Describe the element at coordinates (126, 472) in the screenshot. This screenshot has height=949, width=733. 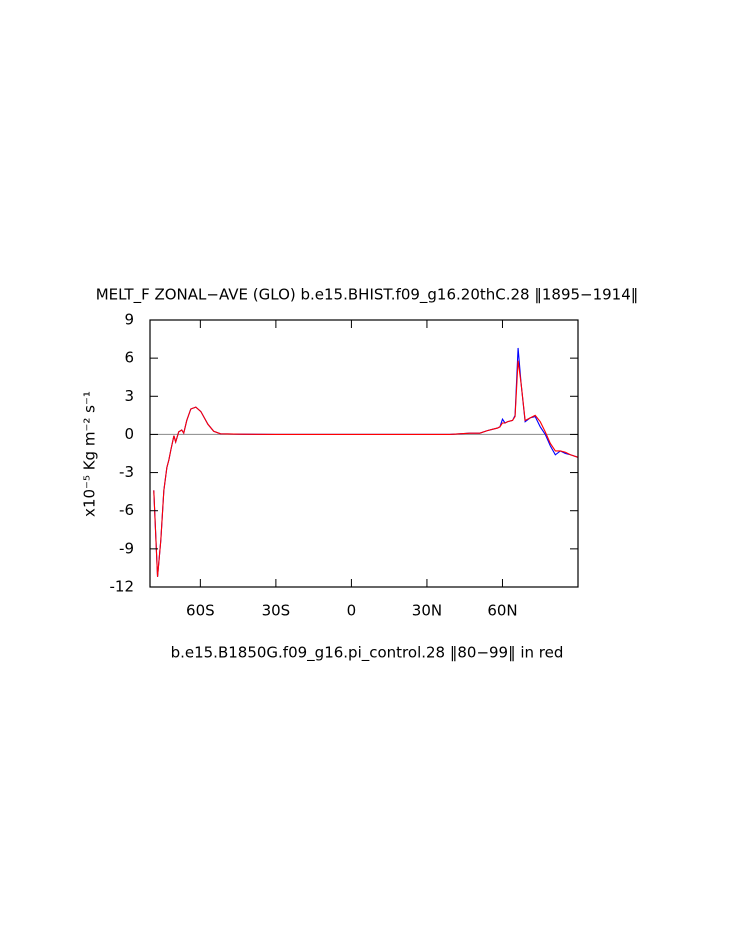
I see `y-tick-label: -3` at that location.